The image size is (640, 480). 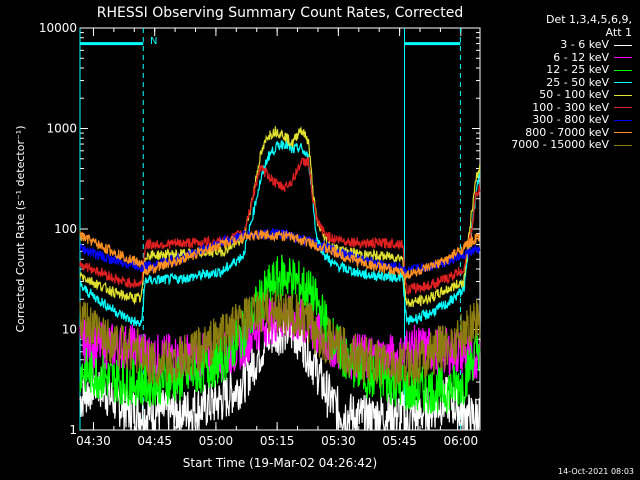 I want to click on legend-entry: 12 - 25 keV, so click(x=549, y=70).